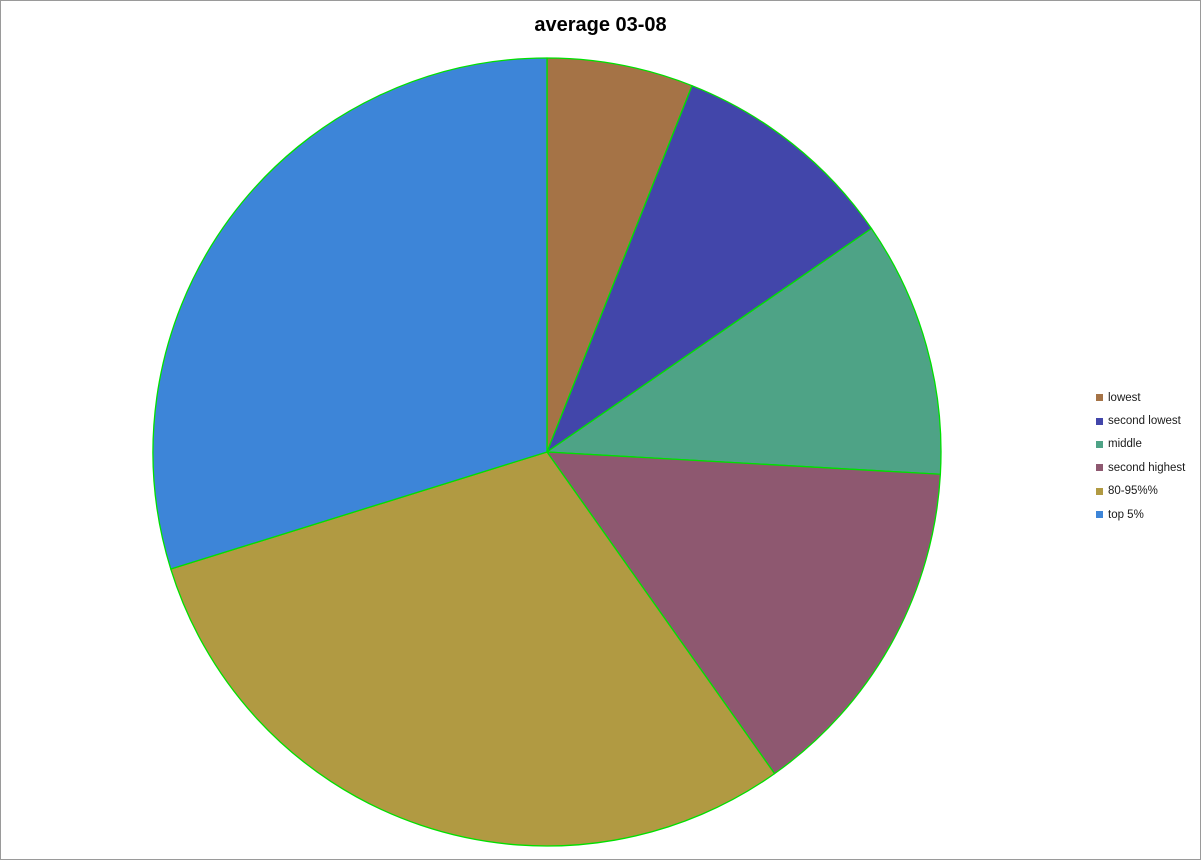  What do you see at coordinates (1124, 397) in the screenshot?
I see `legend-label-0: lowest` at bounding box center [1124, 397].